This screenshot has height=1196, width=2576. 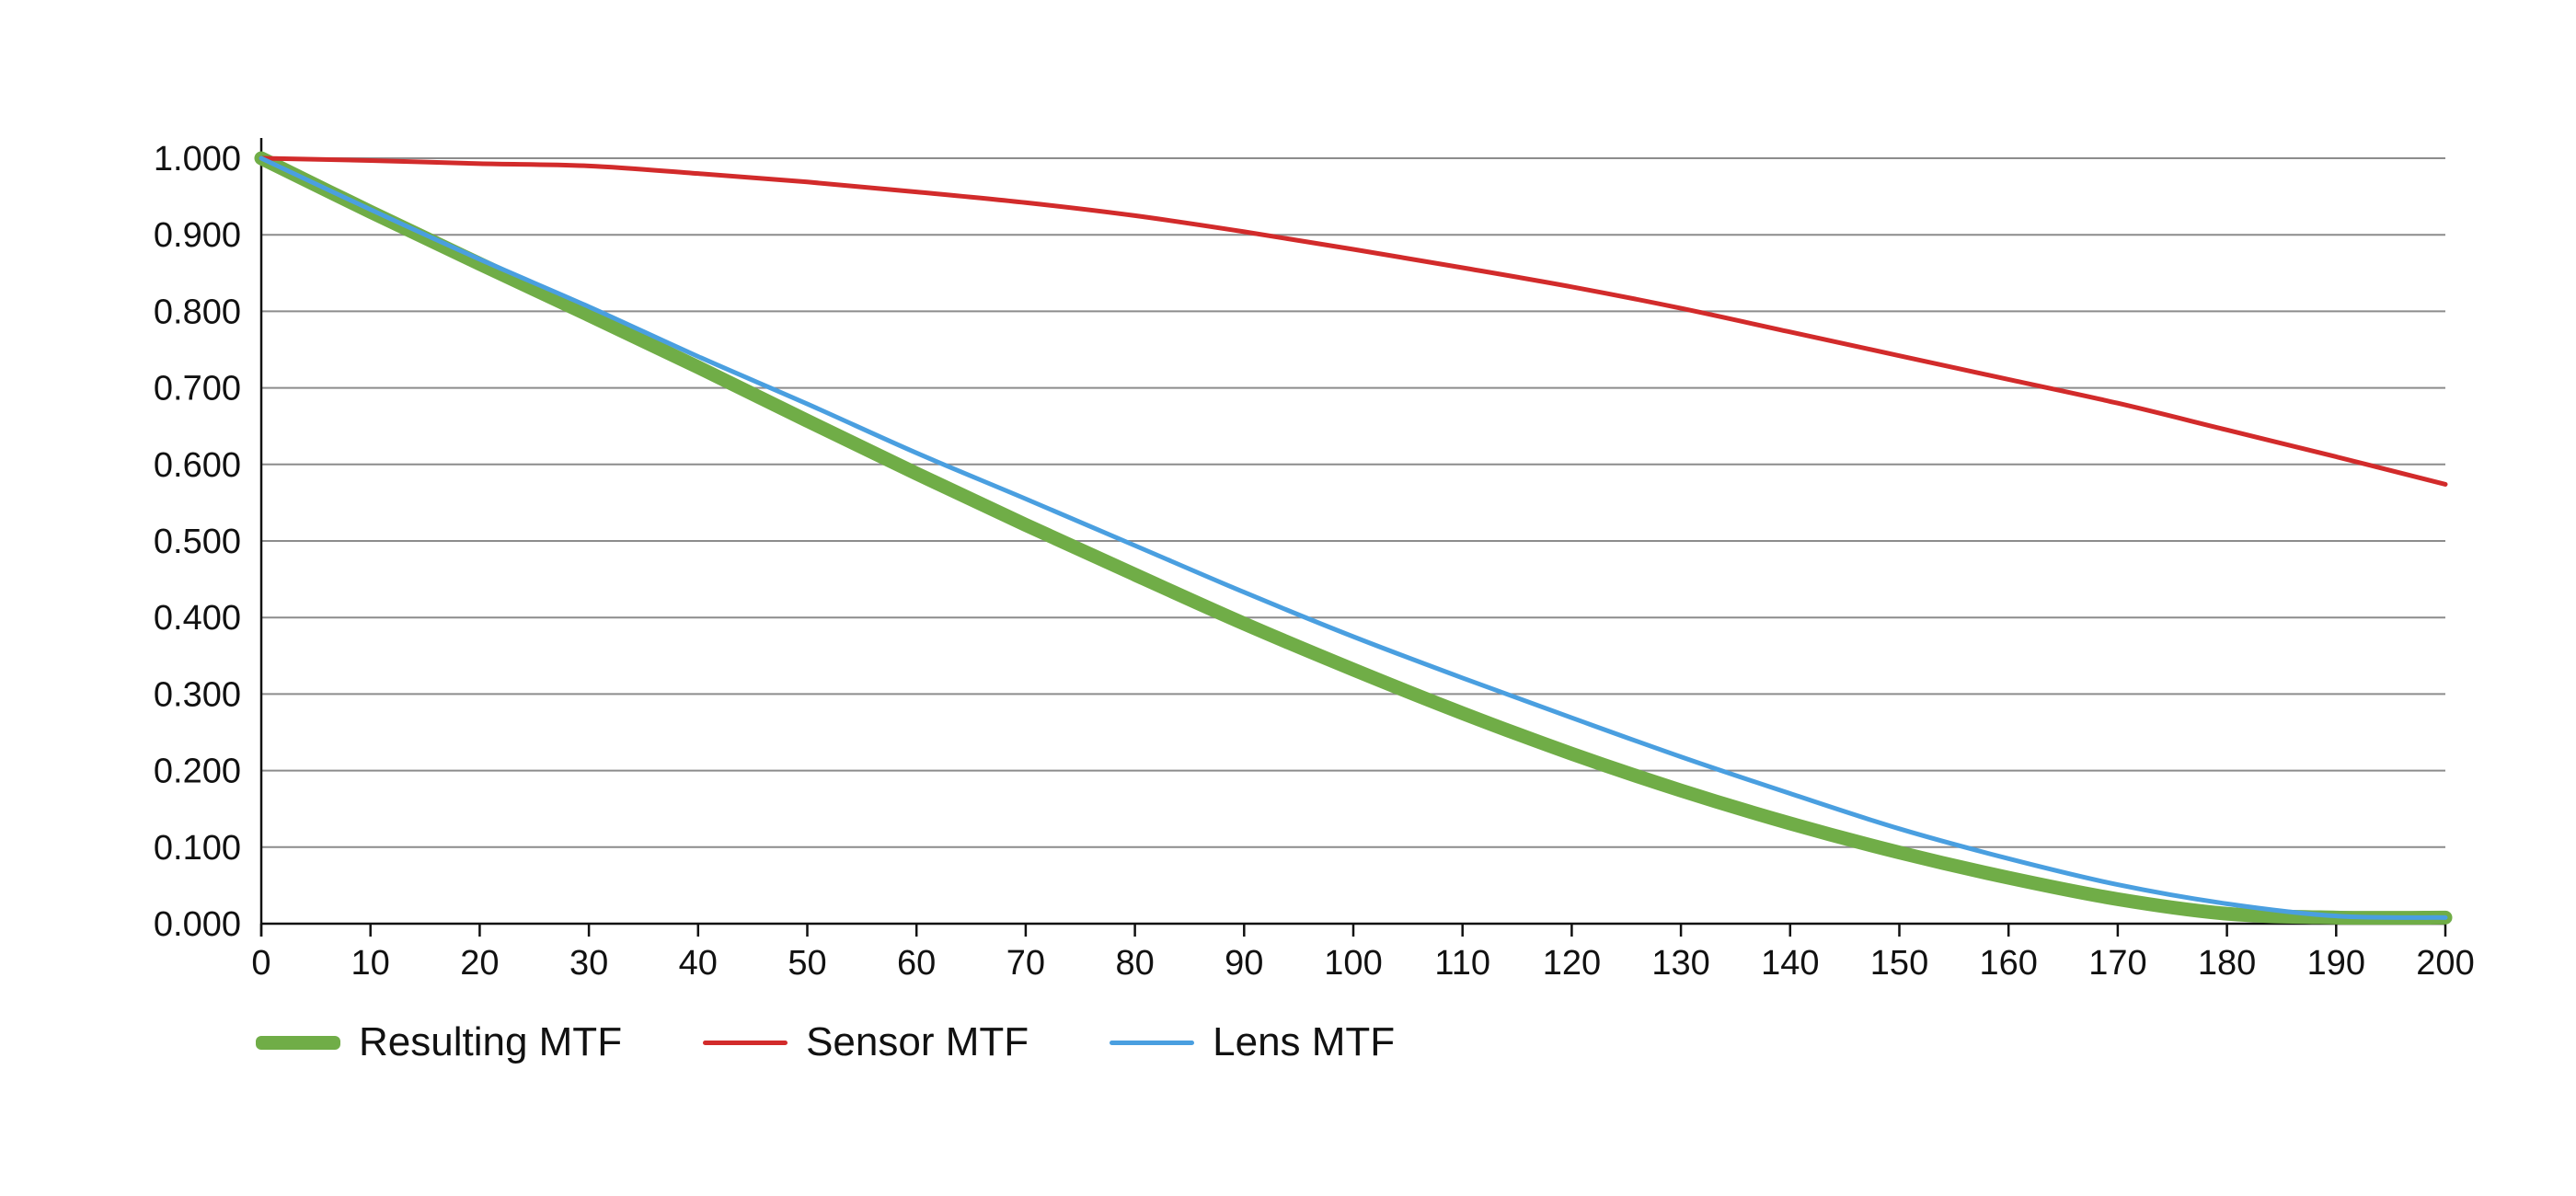 I want to click on y-tick-label: 0.100, so click(x=197, y=848).